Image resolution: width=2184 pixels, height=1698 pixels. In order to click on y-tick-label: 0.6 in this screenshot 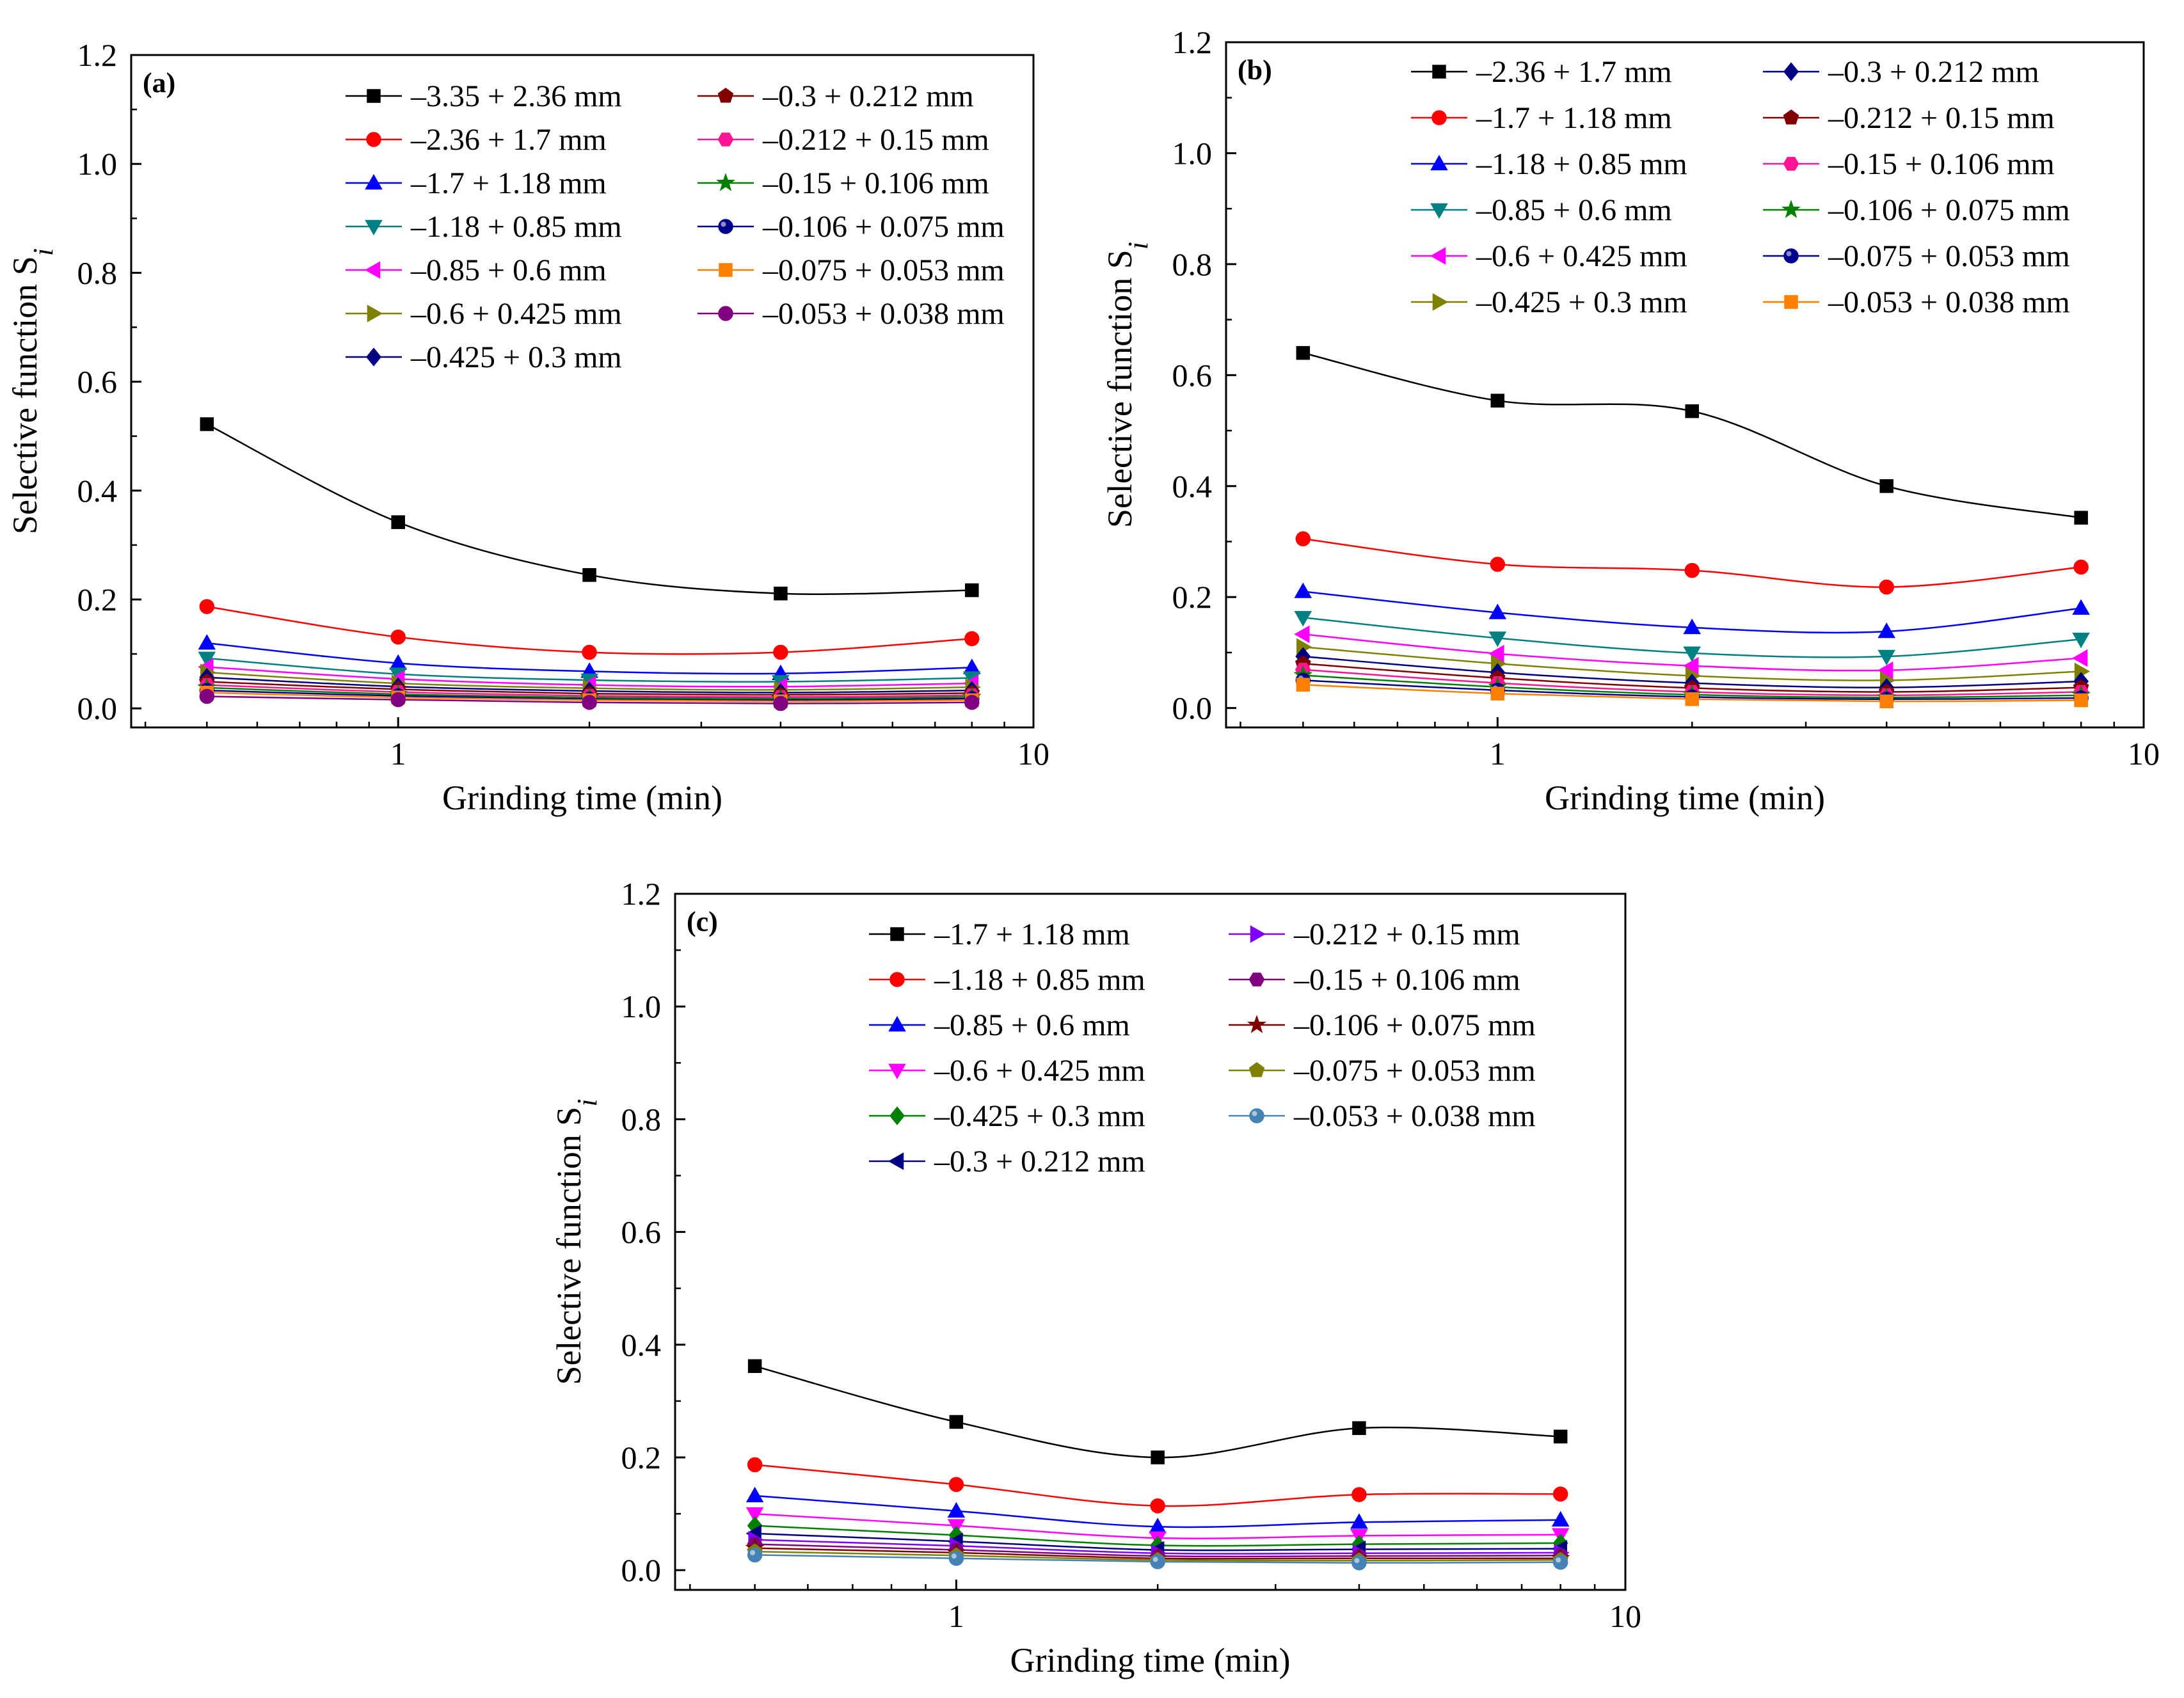, I will do `click(1192, 375)`.